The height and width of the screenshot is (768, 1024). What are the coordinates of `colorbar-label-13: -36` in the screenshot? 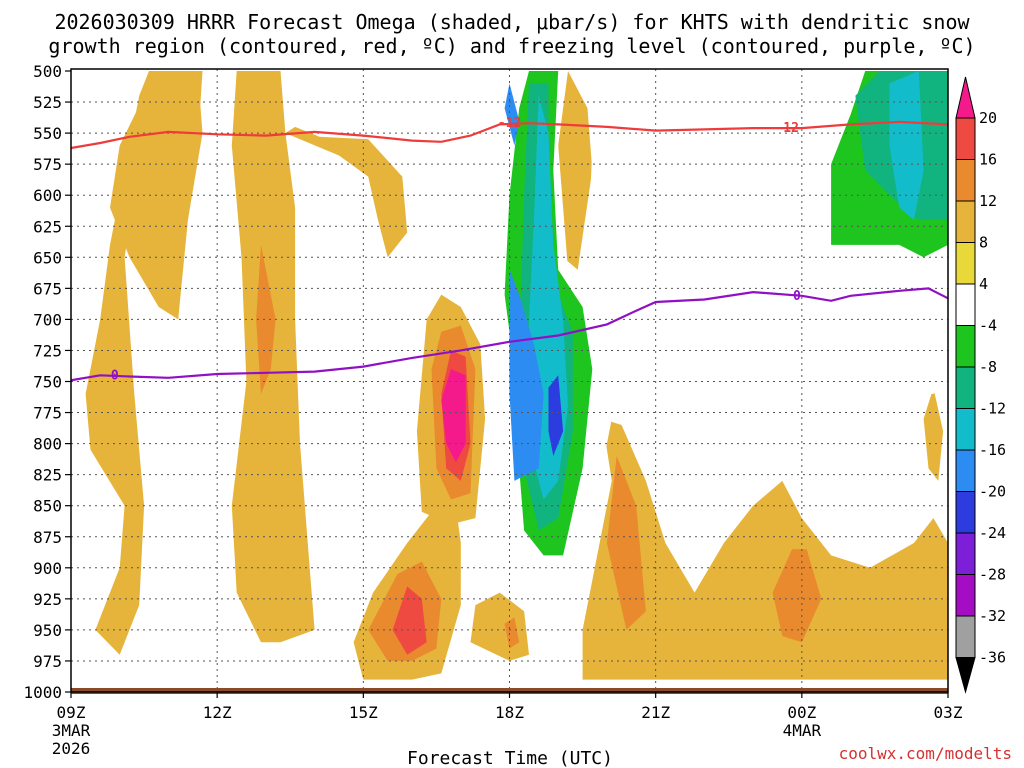 It's located at (992, 658).